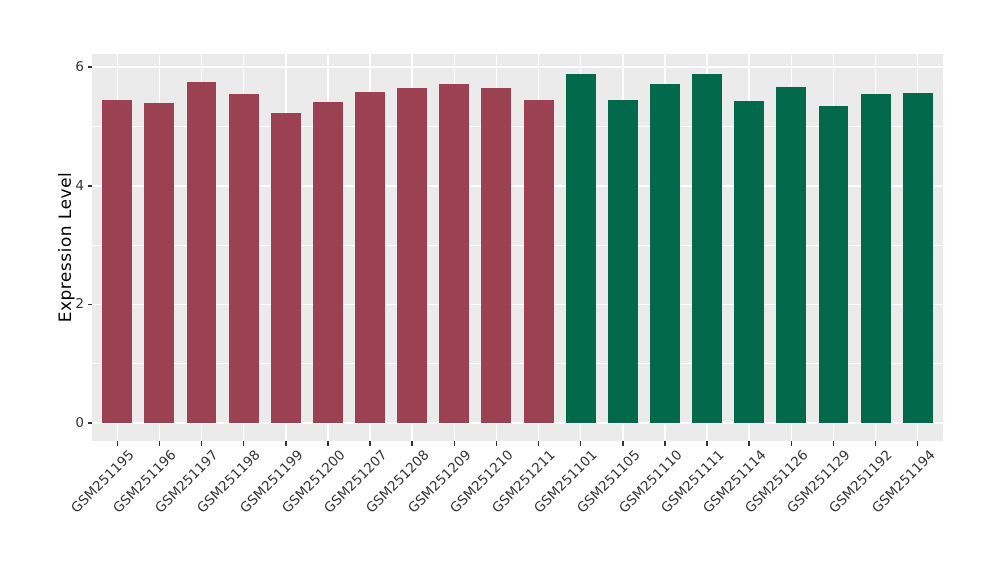 The image size is (1000, 580). I want to click on y-tick-label: 0, so click(79, 423).